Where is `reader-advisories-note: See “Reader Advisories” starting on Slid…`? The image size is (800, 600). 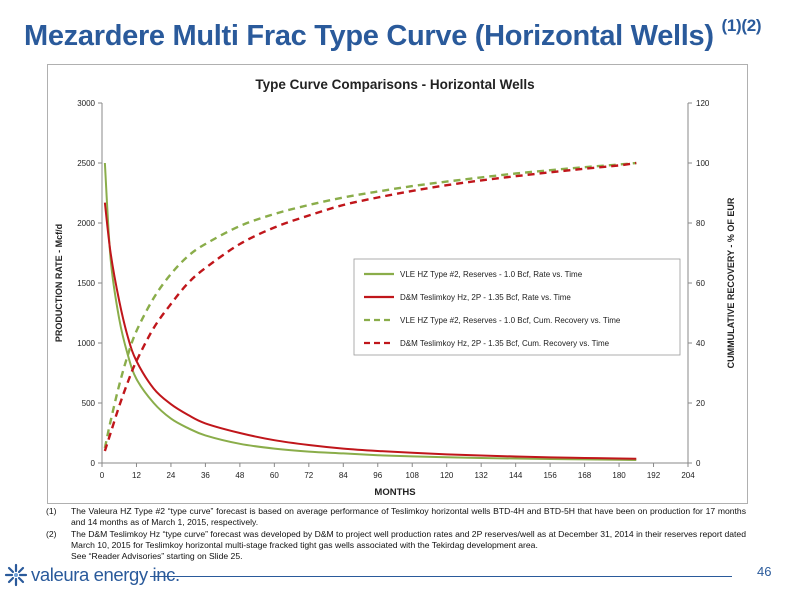
reader-advisories-note: See “Reader Advisories” starting on Slid… is located at coordinates (157, 556).